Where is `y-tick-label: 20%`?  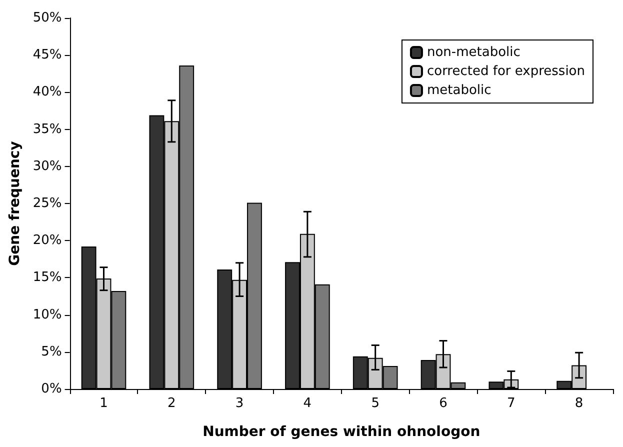 y-tick-label: 20% is located at coordinates (47, 240).